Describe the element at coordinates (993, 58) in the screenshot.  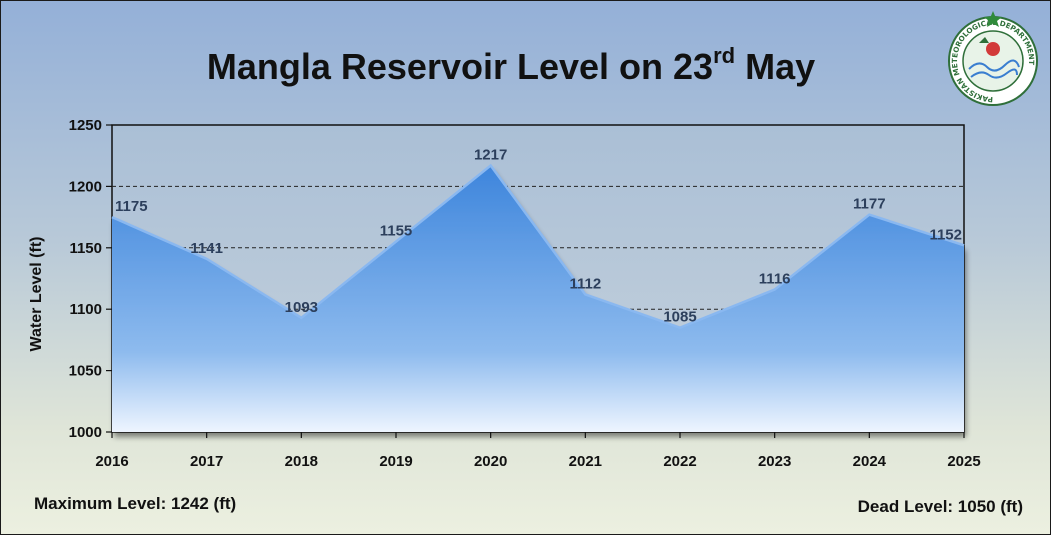
I see `pakistan-meteorological-department-logo: PAKISTAN METEOROLOGICAL DEPARTMENT` at that location.